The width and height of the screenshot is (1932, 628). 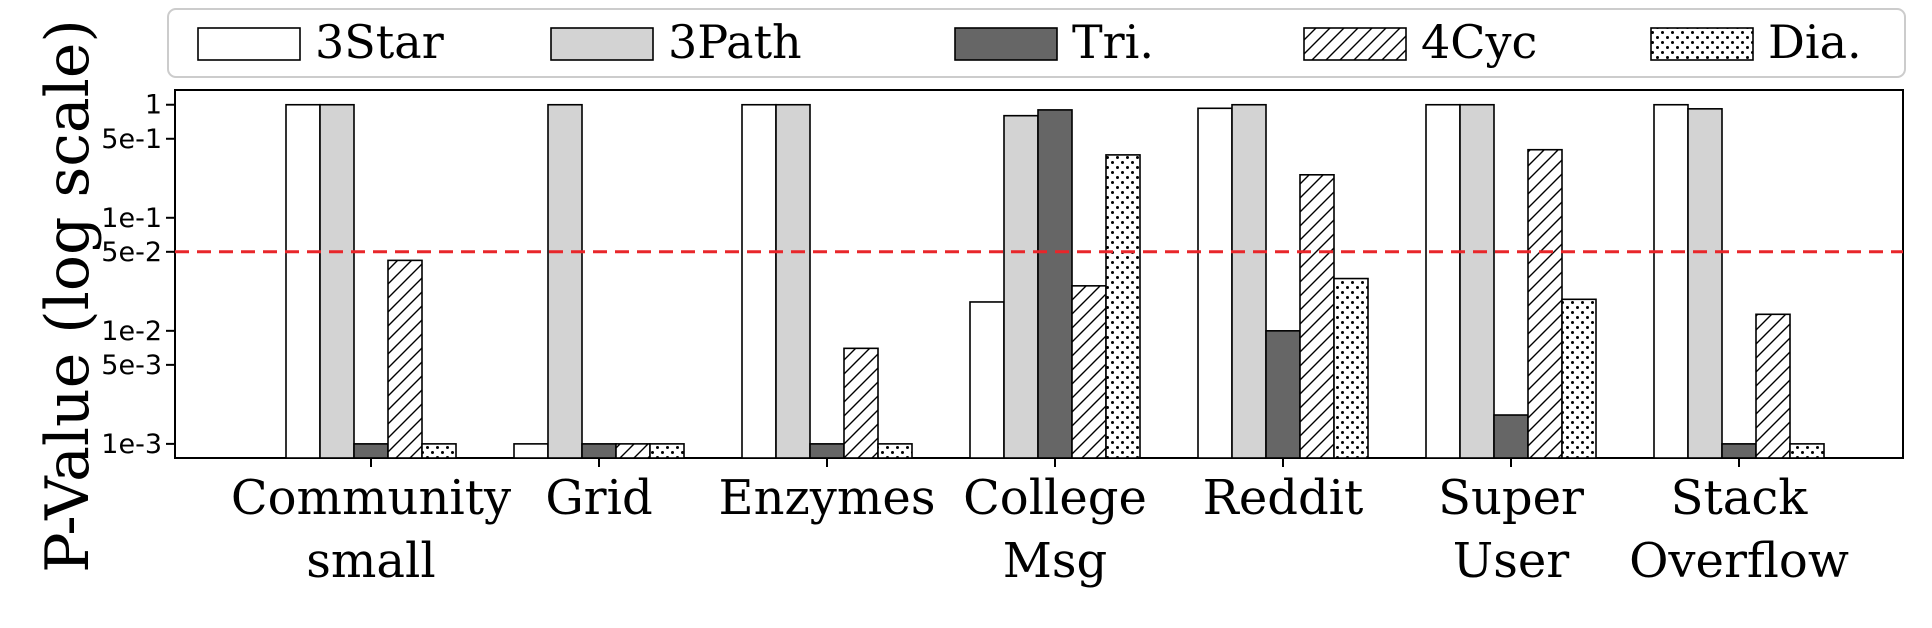 What do you see at coordinates (1739, 561) in the screenshot?
I see `x-tick-label: Overflow` at bounding box center [1739, 561].